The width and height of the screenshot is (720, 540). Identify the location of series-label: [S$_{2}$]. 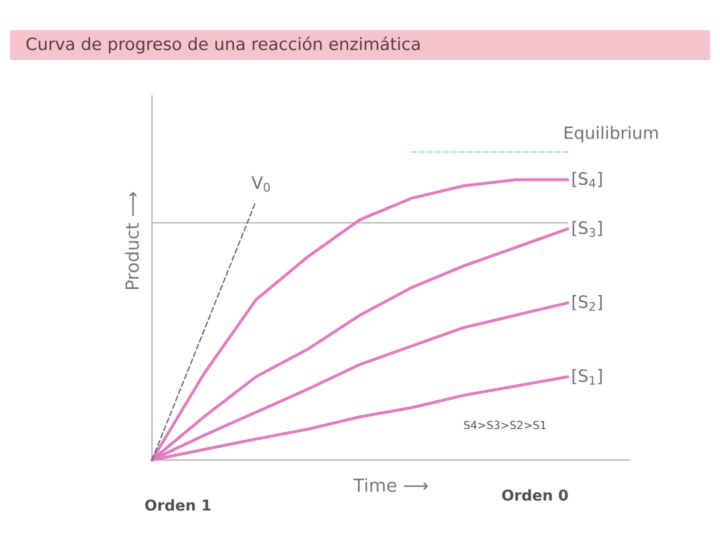
(587, 303).